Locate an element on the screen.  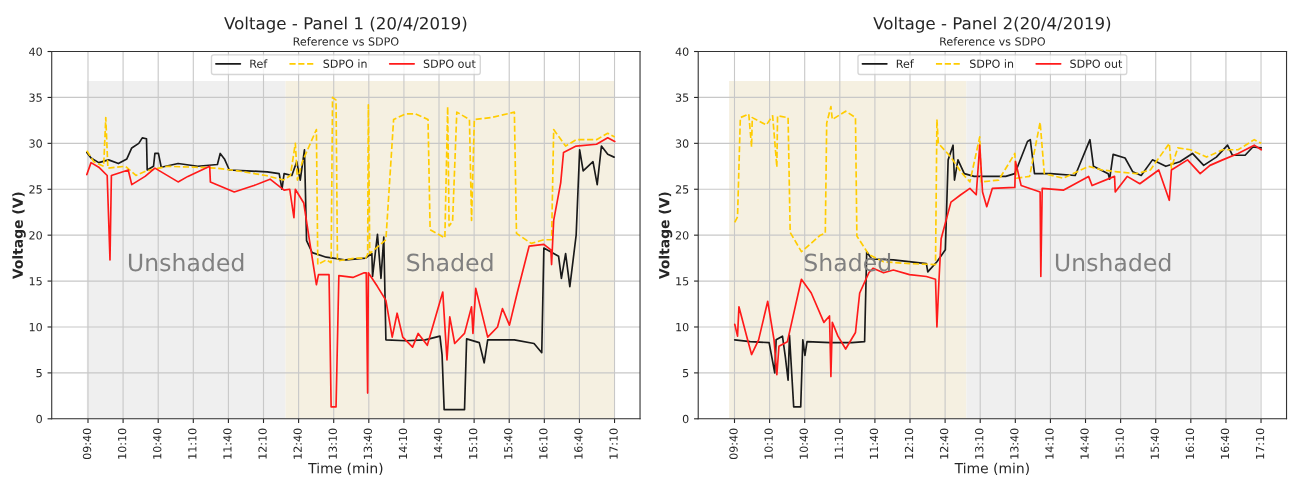
band-label: Shaded is located at coordinates (450, 262).